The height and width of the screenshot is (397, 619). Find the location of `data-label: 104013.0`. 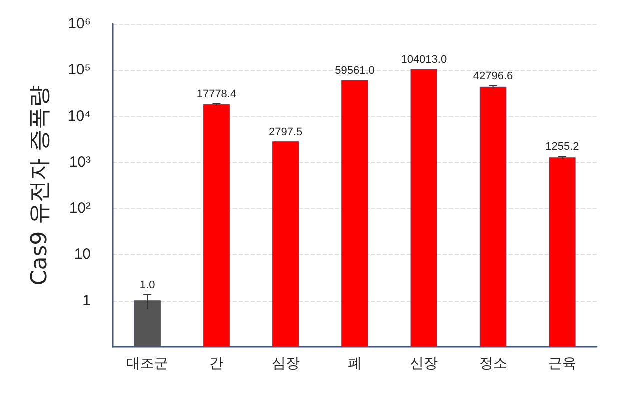

data-label: 104013.0 is located at coordinates (424, 60).